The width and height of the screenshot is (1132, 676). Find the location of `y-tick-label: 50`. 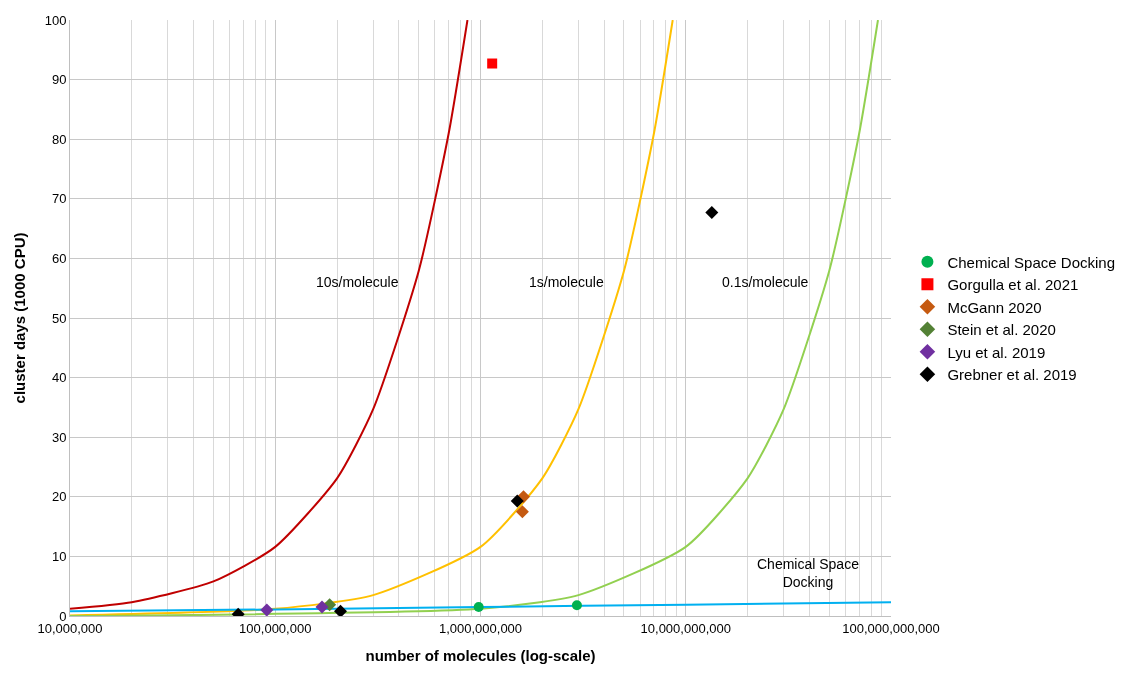

y-tick-label: 50 is located at coordinates (59, 318).